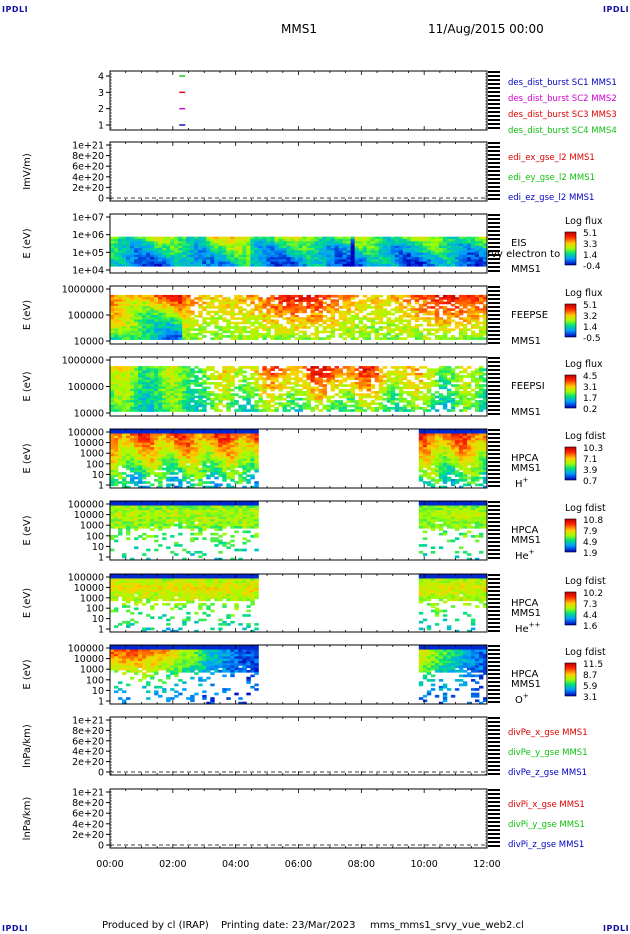  Describe the element at coordinates (494, 315) in the screenshot. I see `right-edge-bar` at that location.